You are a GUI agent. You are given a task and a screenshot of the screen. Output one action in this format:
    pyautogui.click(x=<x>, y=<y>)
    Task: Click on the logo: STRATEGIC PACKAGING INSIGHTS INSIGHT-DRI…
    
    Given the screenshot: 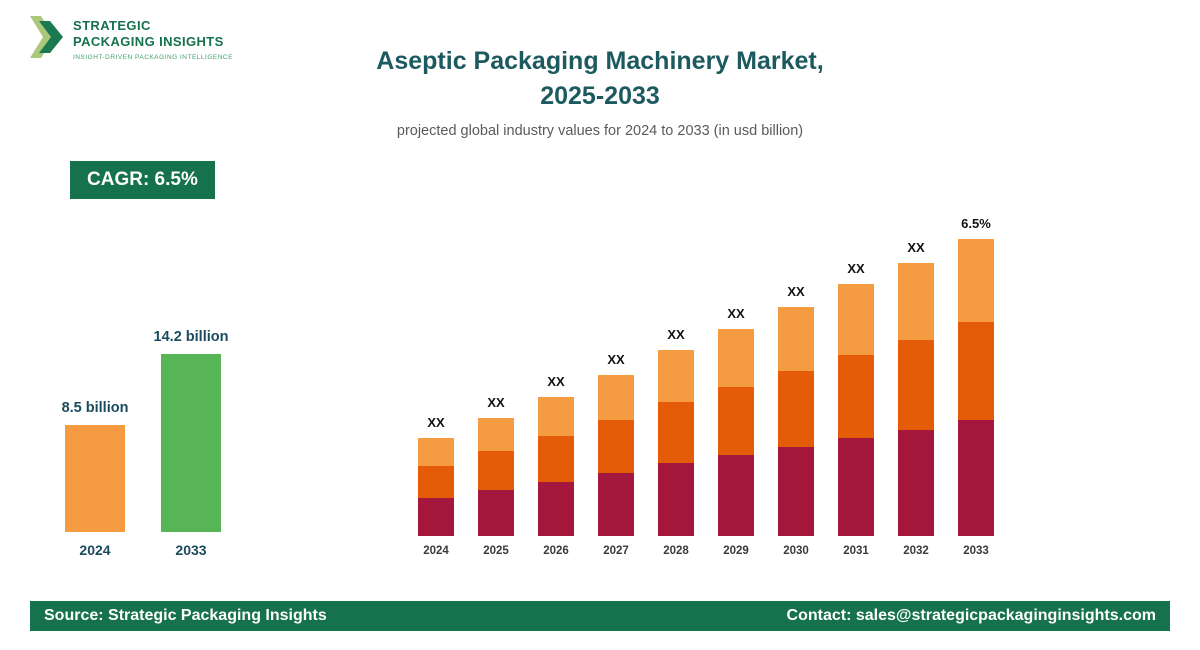 What is the action you would take?
    pyautogui.click(x=131, y=39)
    